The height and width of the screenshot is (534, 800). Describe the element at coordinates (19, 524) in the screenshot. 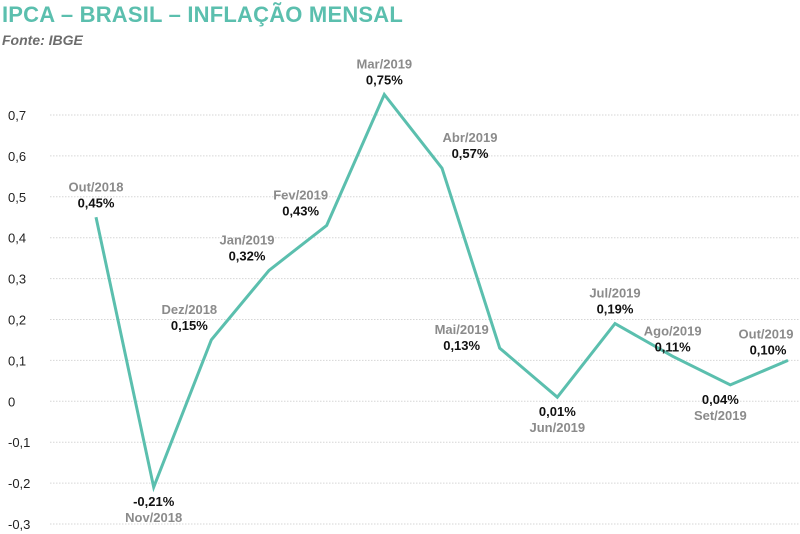

I see `y-tick-label: -0,3` at that location.